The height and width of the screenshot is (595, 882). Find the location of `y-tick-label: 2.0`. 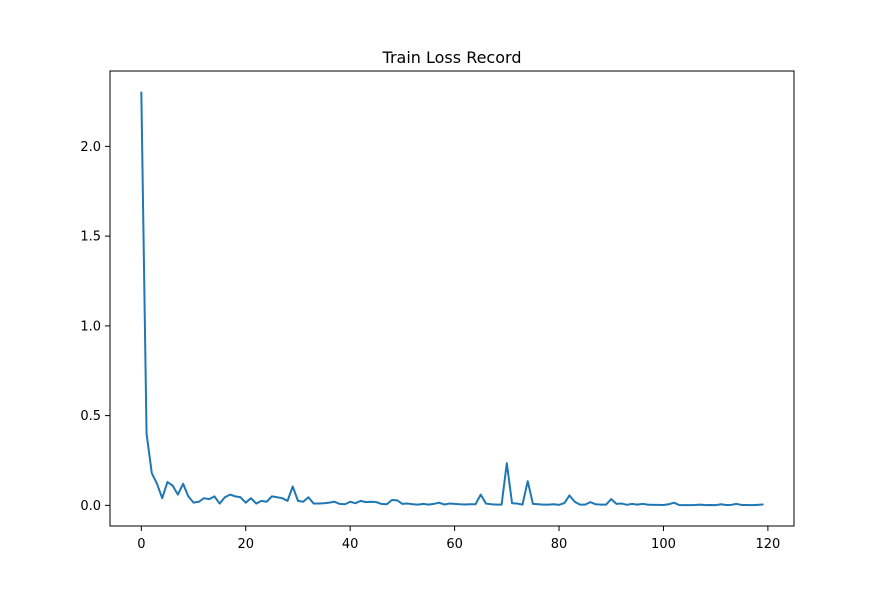

y-tick-label: 2.0 is located at coordinates (90, 147).